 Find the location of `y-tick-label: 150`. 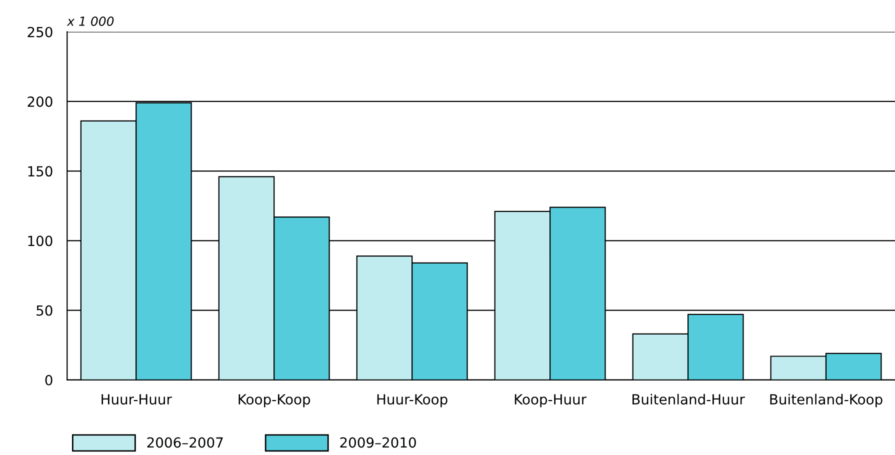

y-tick-label: 150 is located at coordinates (40, 171).